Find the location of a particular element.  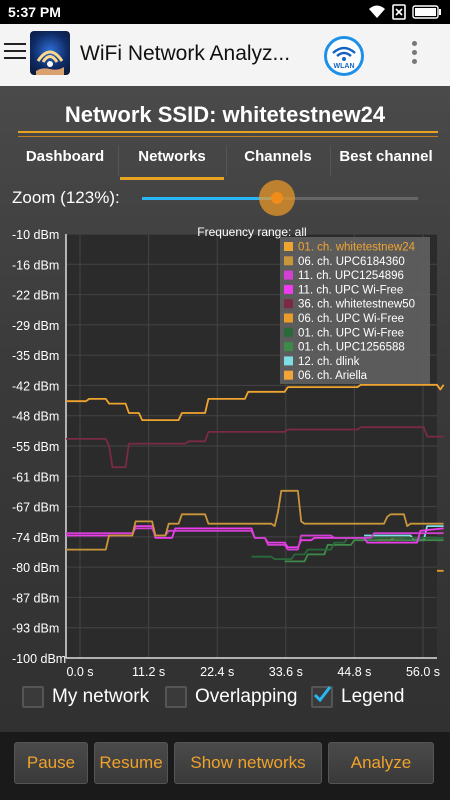

ssid-title: Network SSID: whitetestnew24 is located at coordinates (225, 114).